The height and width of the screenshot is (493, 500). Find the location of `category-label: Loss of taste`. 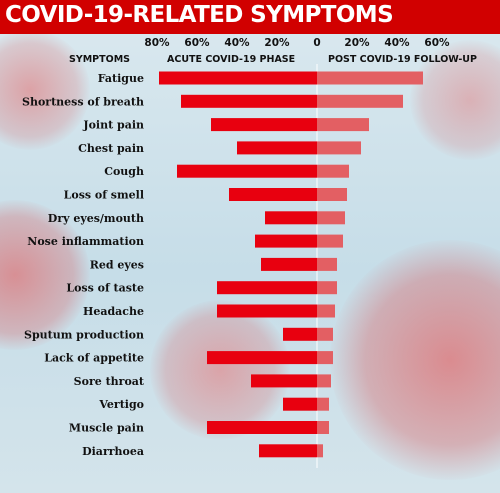

category-label: Loss of taste is located at coordinates (105, 288).